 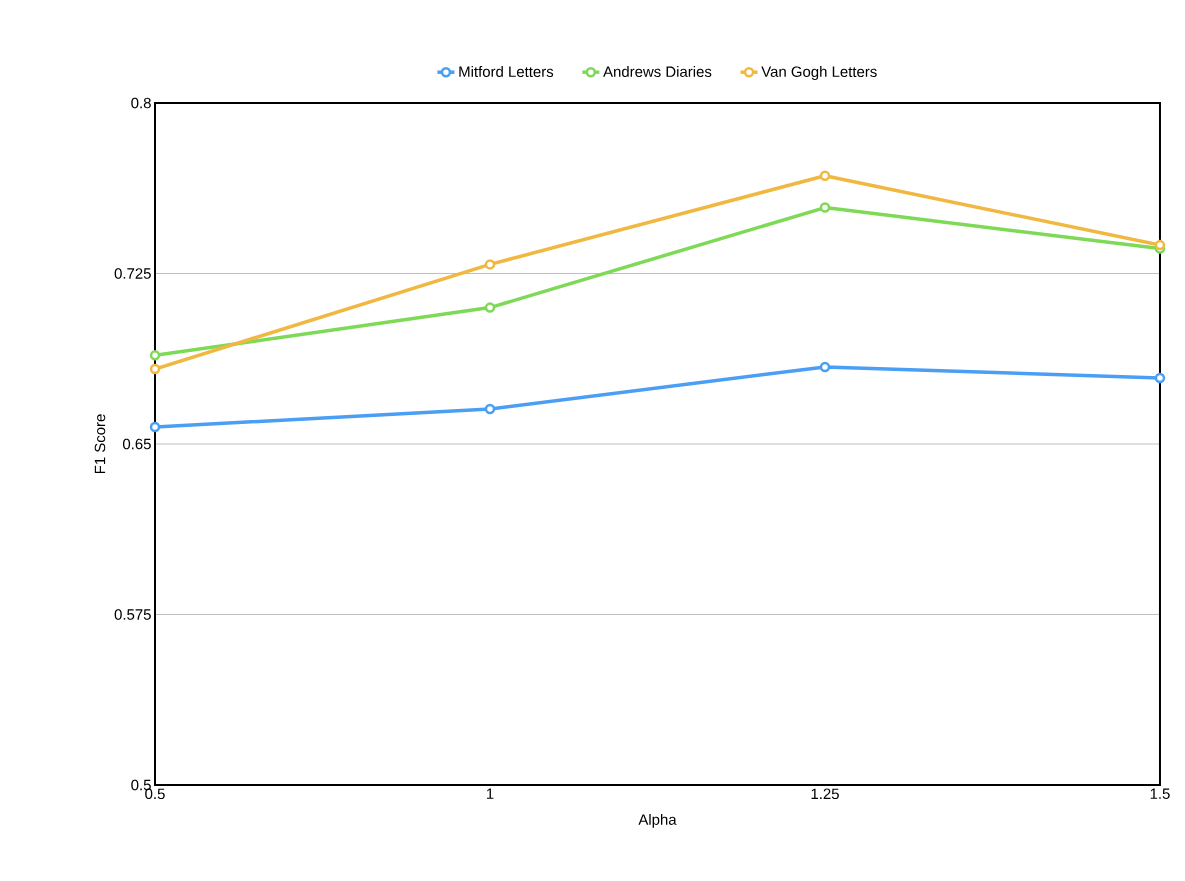 I want to click on x-tick-label: 1, so click(x=490, y=793).